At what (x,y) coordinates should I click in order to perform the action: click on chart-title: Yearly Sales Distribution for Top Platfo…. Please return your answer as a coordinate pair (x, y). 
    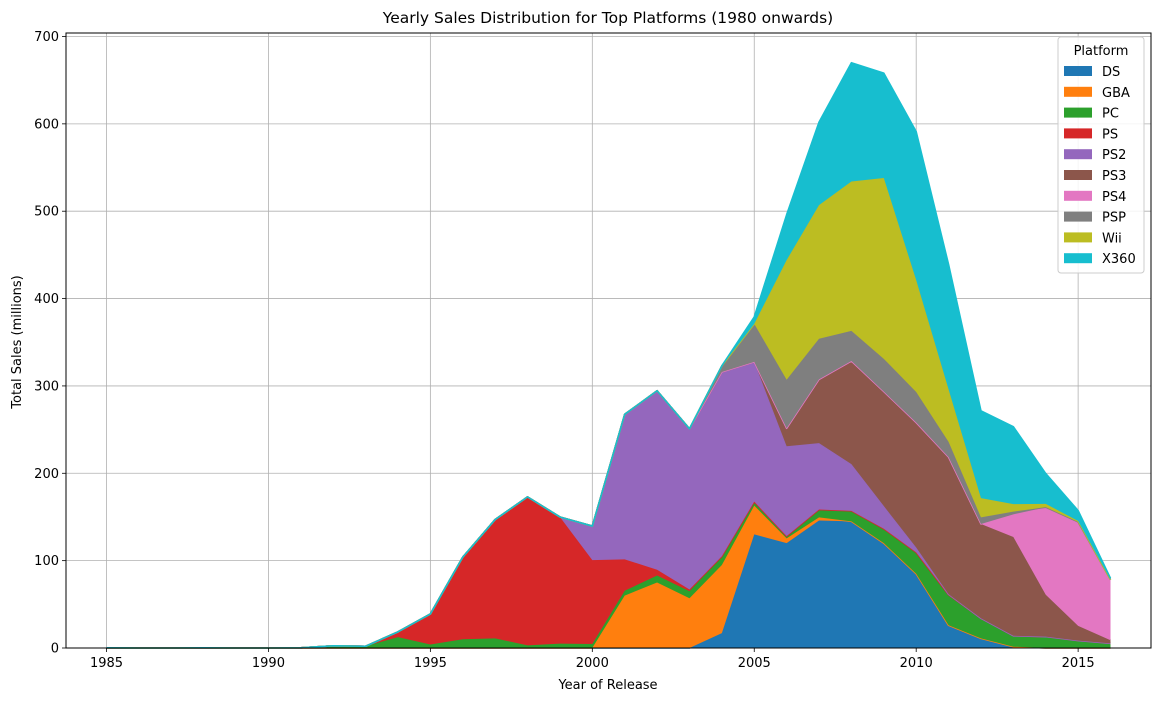
    Looking at the image, I should click on (607, 18).